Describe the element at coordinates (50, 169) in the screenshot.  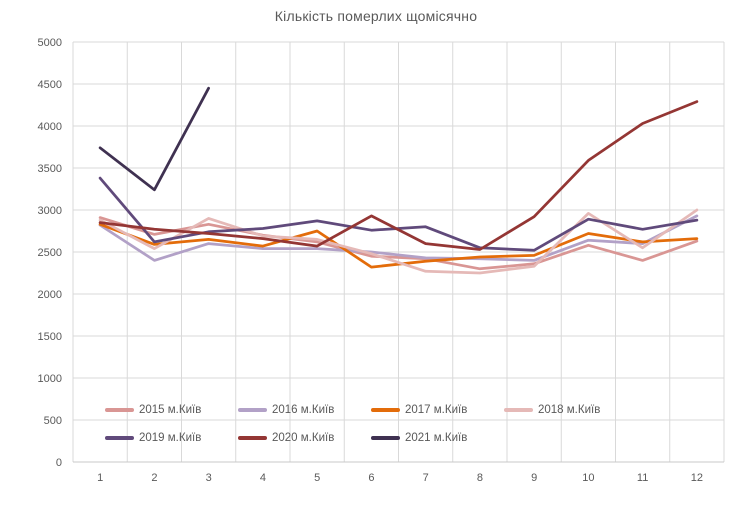
I see `y-tick-label: 3500` at that location.